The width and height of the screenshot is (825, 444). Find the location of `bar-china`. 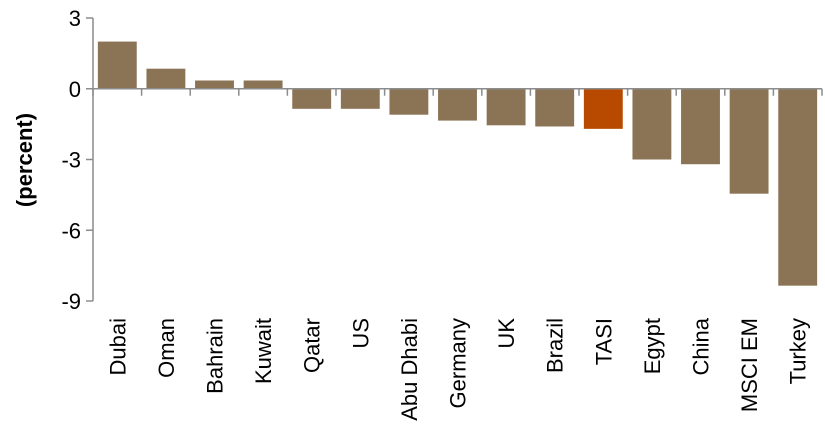

bar-china is located at coordinates (700, 126).